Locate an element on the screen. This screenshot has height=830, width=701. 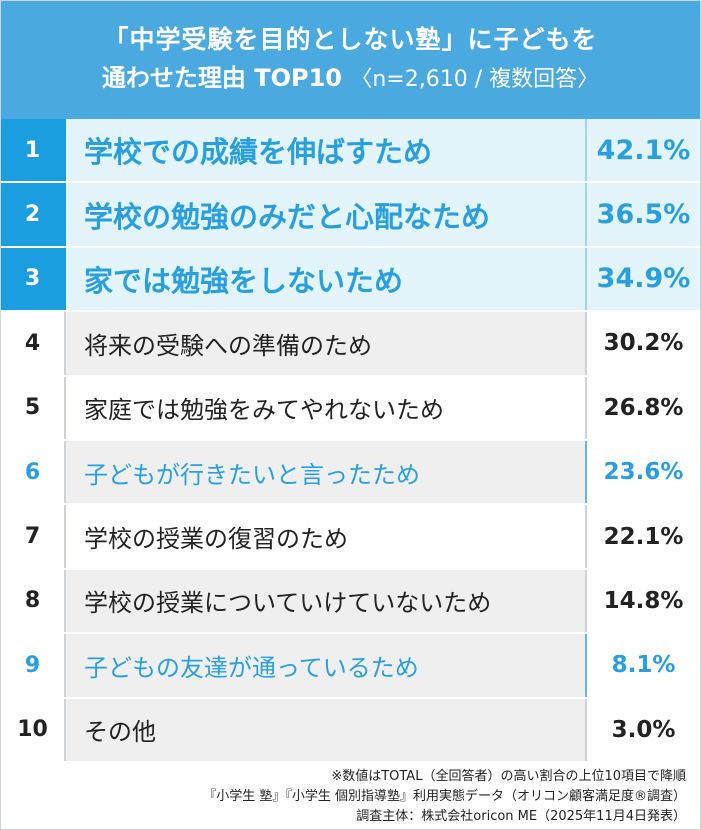
reason-text: その他 is located at coordinates (325, 729).